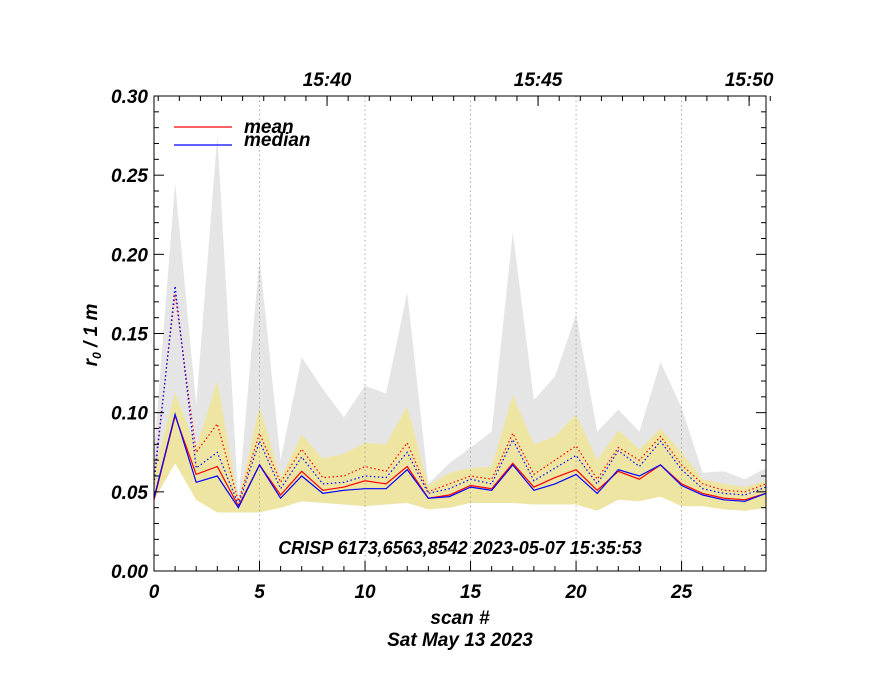 This screenshot has width=880, height=680. Describe the element at coordinates (538, 80) in the screenshot. I see `top-tick-label: 15:45` at that location.